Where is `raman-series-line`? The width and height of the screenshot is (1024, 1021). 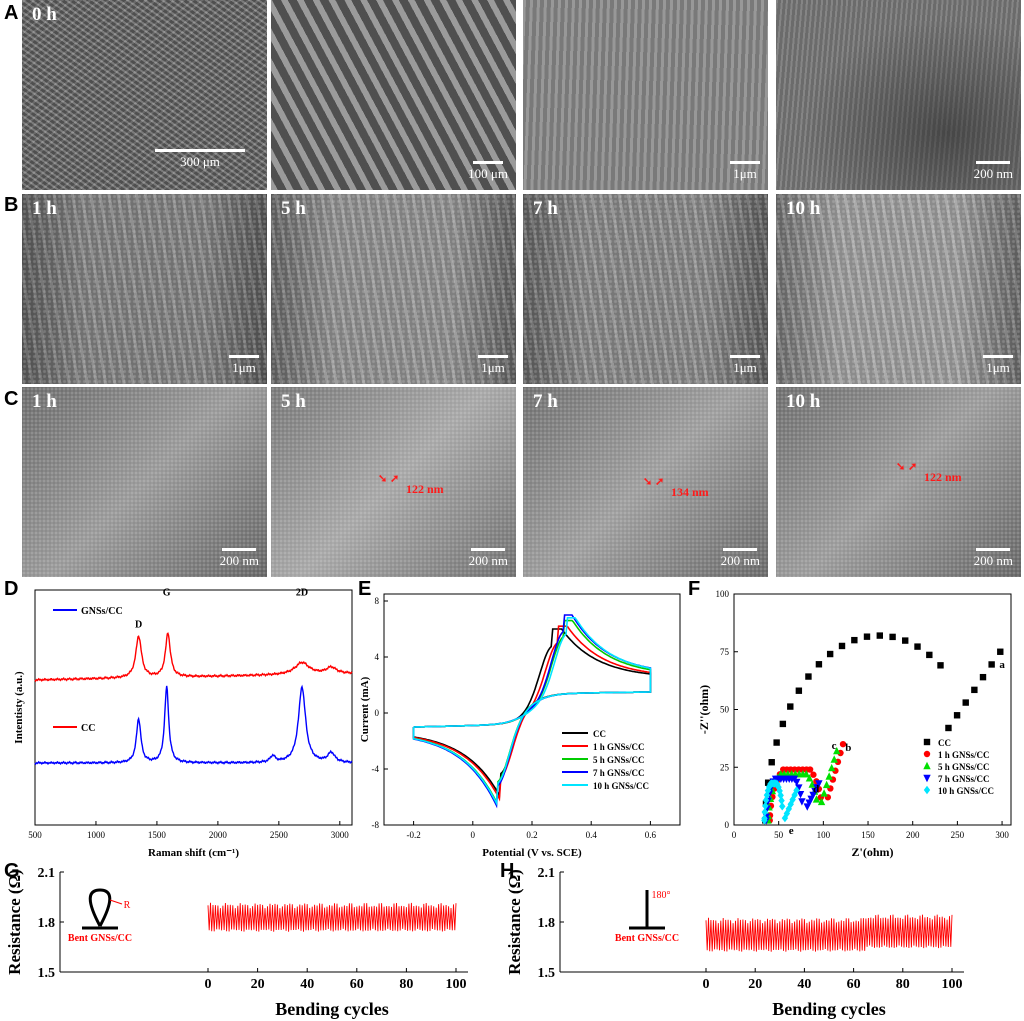 raman-series-line is located at coordinates (193, 657).